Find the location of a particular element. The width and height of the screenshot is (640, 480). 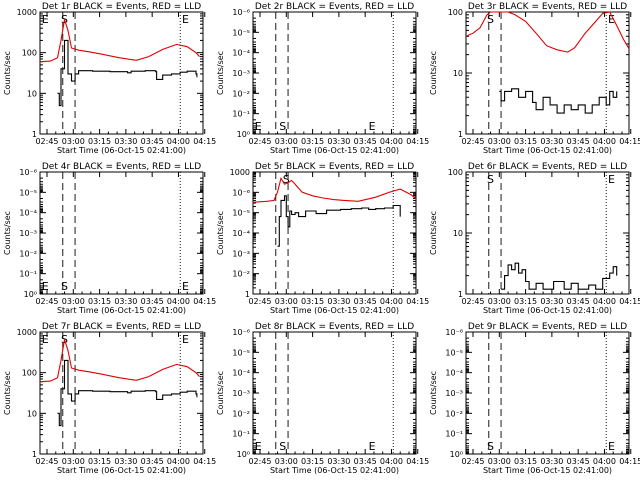

plot-title: Det 6r BLACK = Events, RED = LLD is located at coordinates (547, 167).